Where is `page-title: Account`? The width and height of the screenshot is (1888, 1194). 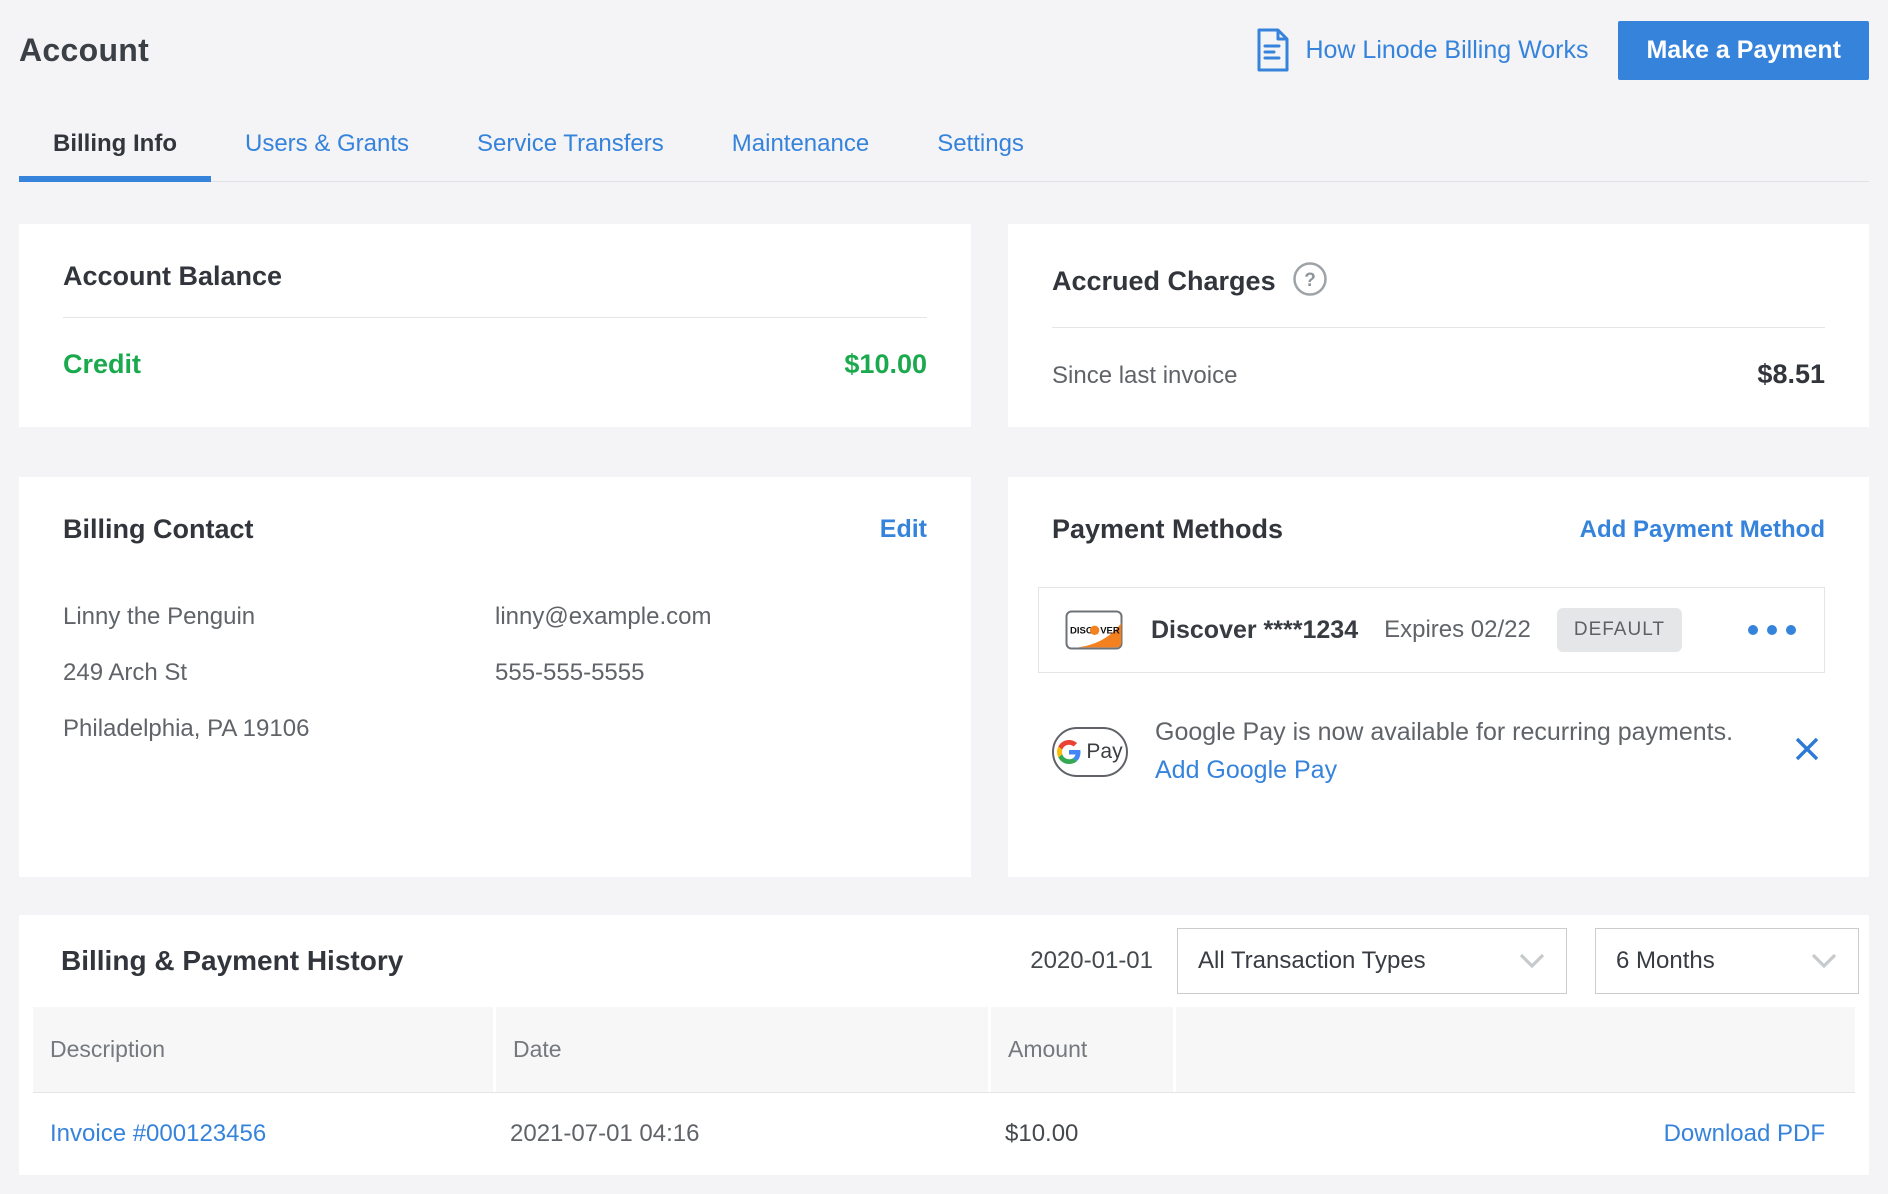 page-title: Account is located at coordinates (84, 49).